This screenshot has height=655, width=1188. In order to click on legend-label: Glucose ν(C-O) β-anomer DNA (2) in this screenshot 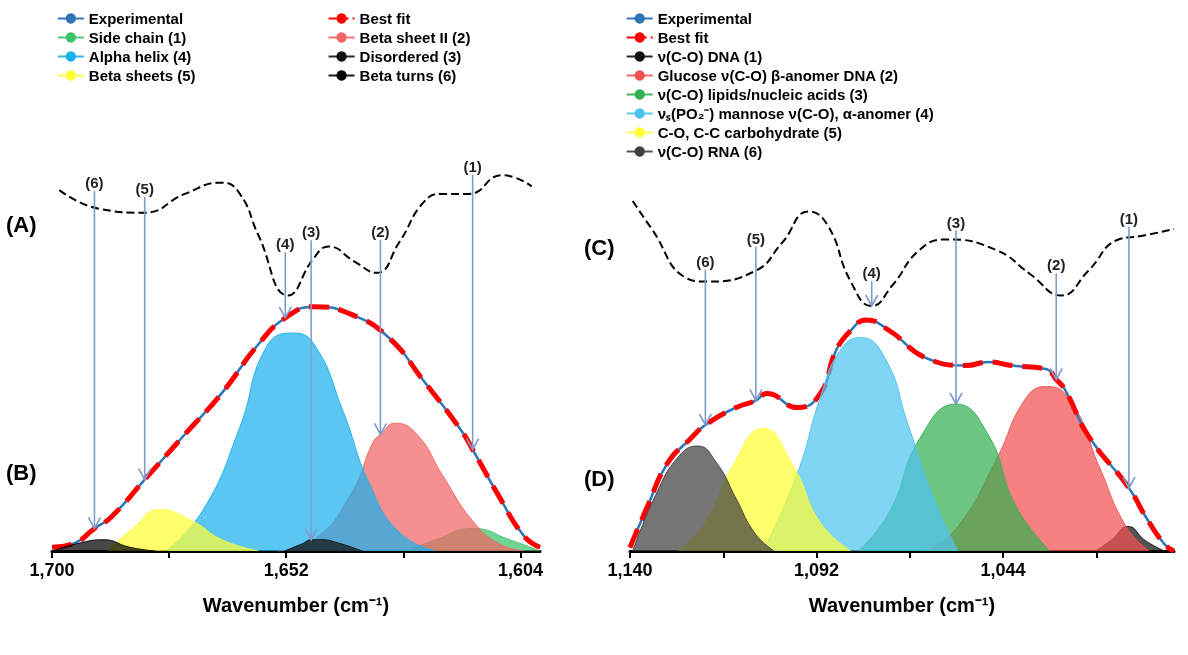, I will do `click(777, 75)`.